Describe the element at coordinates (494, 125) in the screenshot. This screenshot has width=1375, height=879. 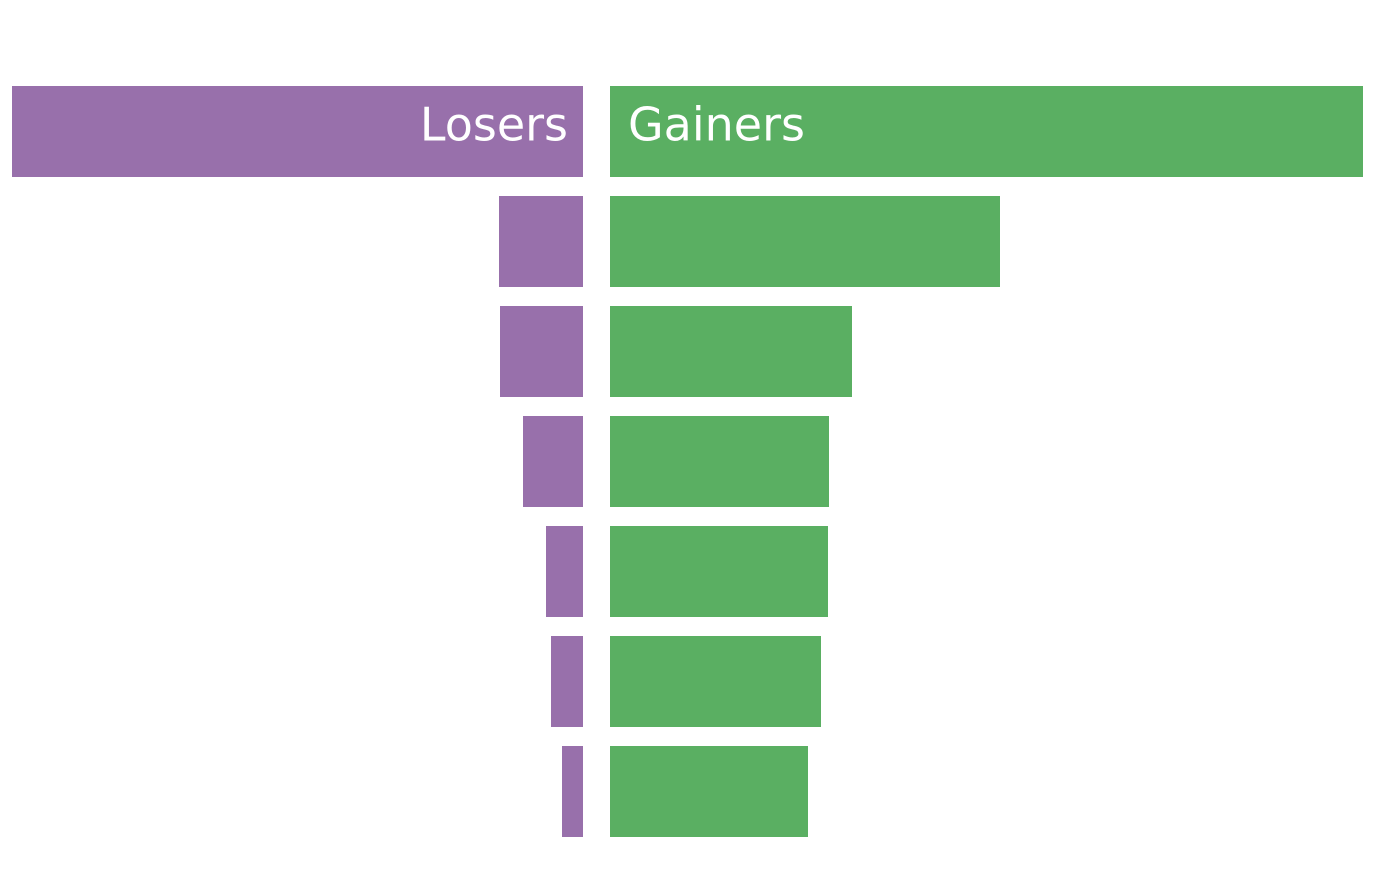
I see `losers-header-label: Losers` at that location.